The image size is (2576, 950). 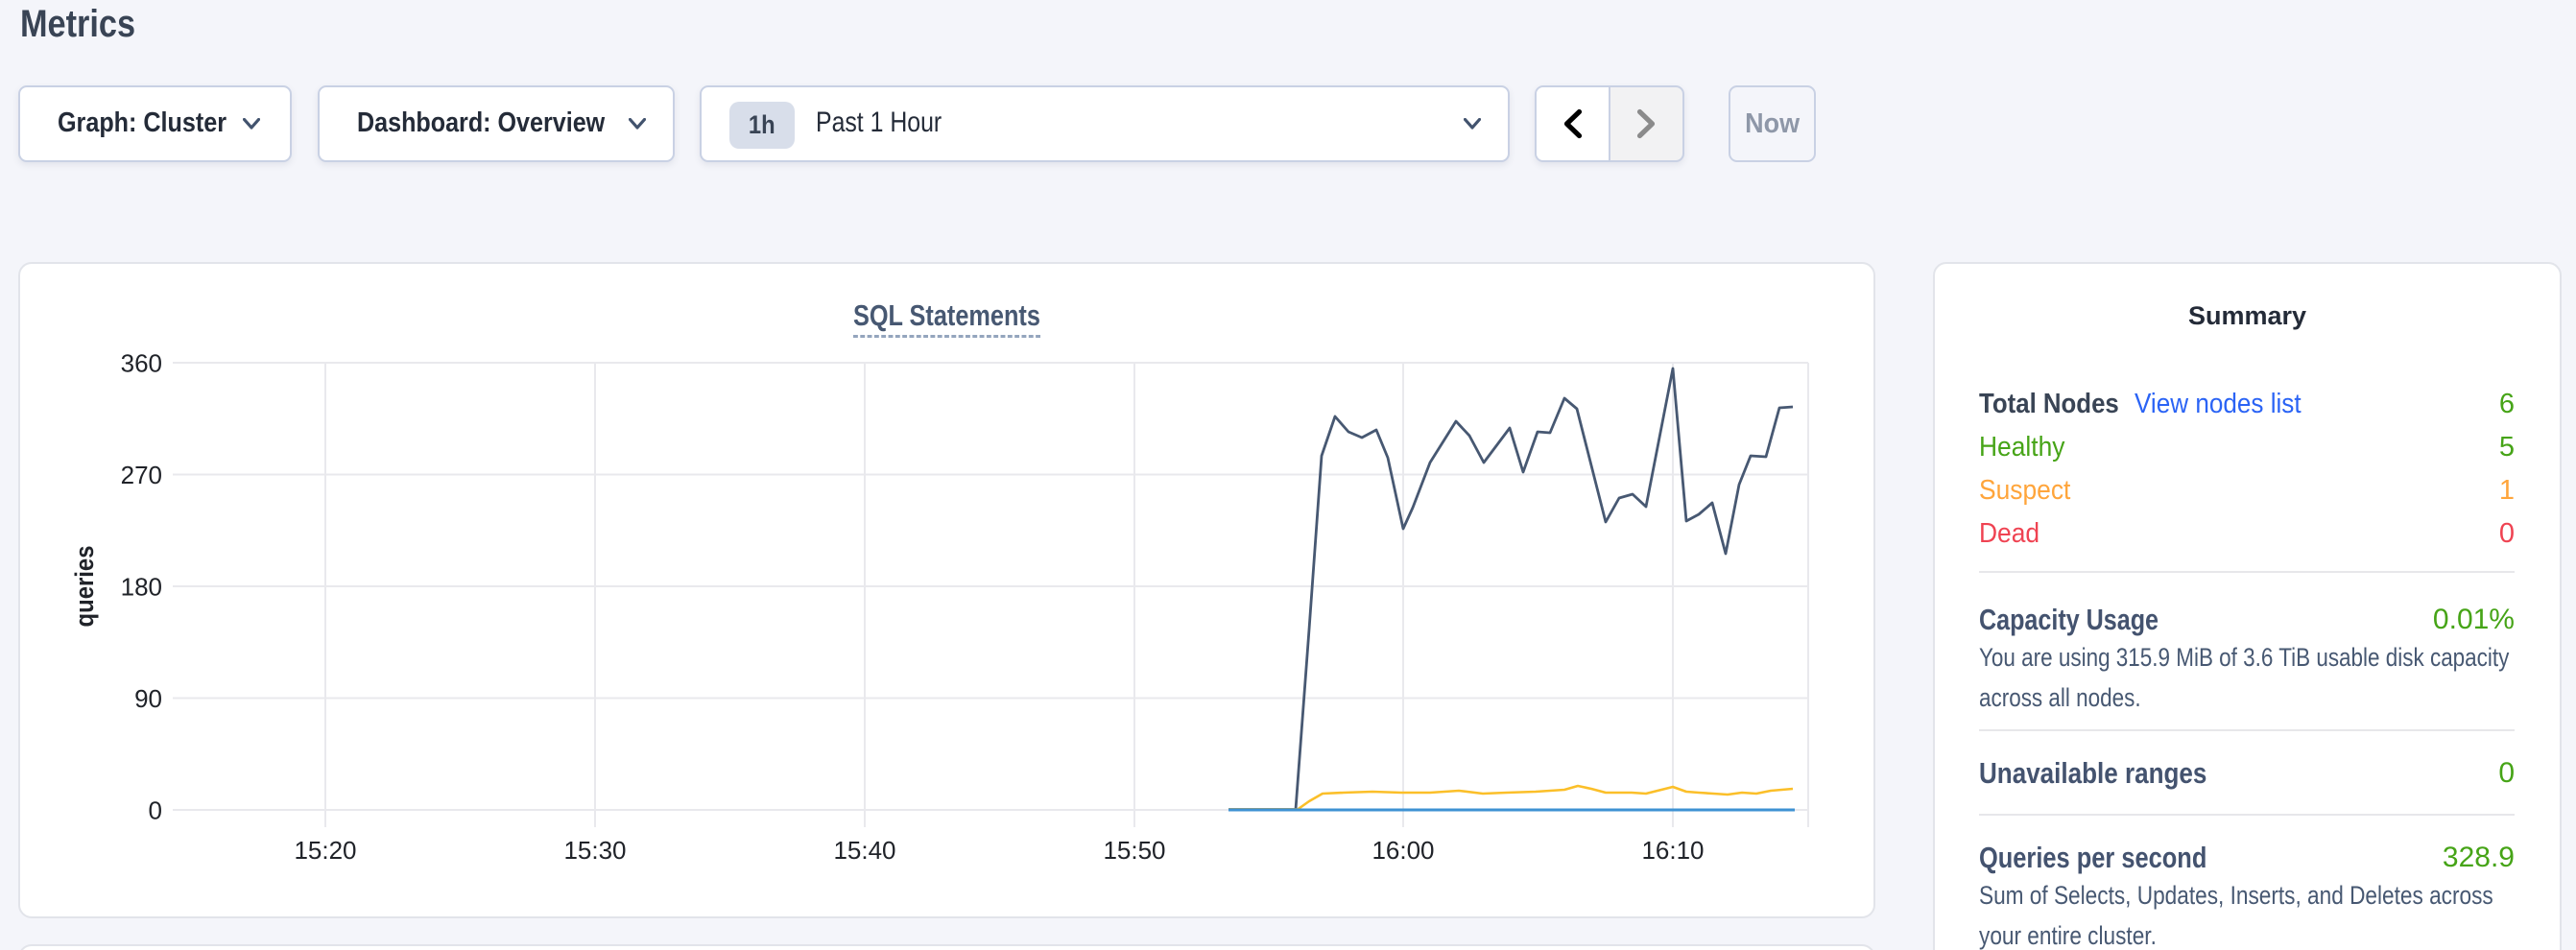 What do you see at coordinates (141, 475) in the screenshot?
I see `svg-text: 270` at bounding box center [141, 475].